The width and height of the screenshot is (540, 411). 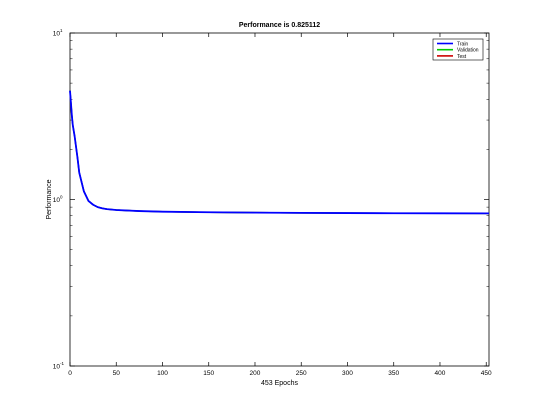 I want to click on x-tick-label: 200, so click(x=255, y=373).